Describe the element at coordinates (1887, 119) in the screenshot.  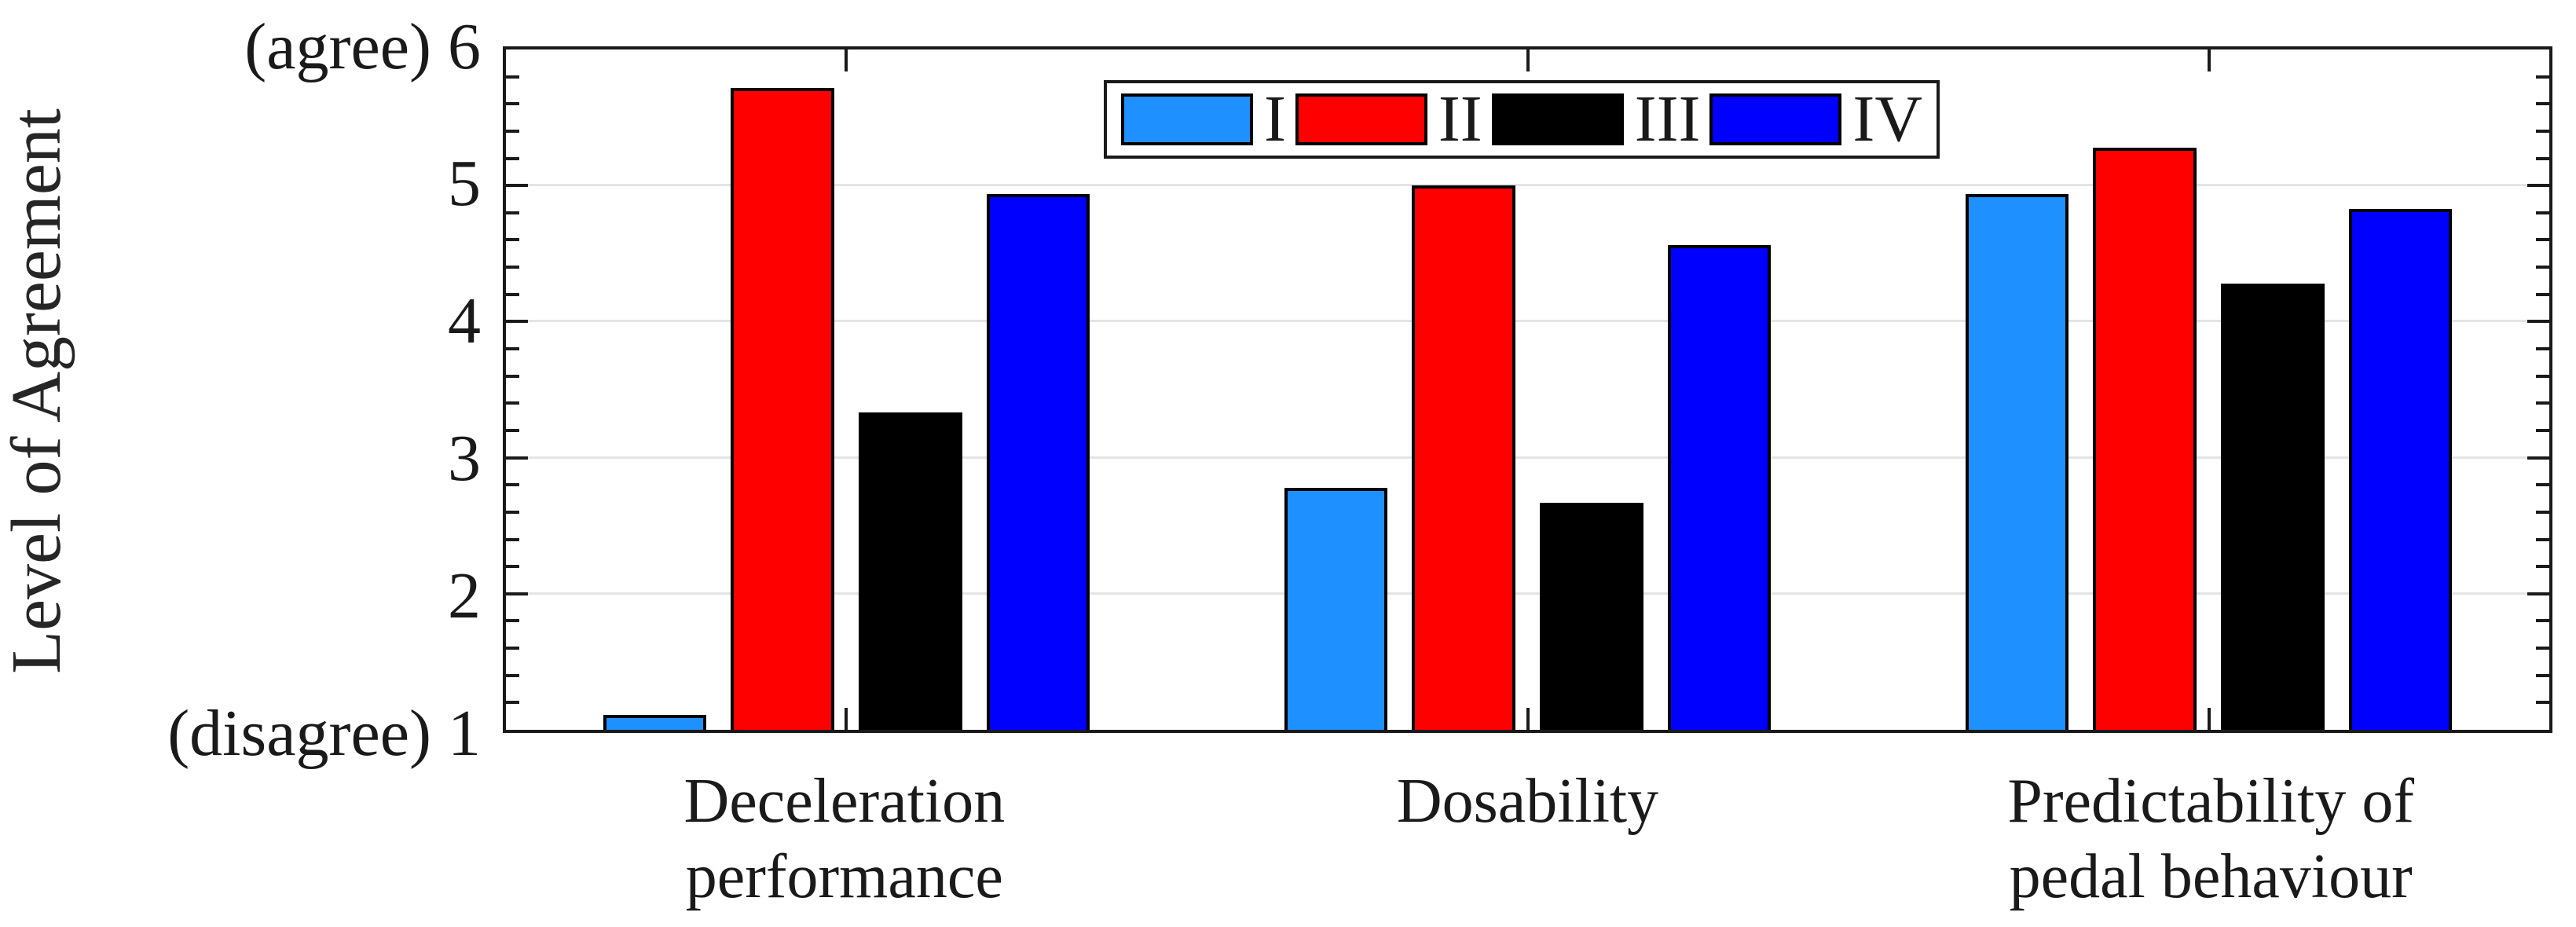
I see `legend-label-IV: IV` at that location.